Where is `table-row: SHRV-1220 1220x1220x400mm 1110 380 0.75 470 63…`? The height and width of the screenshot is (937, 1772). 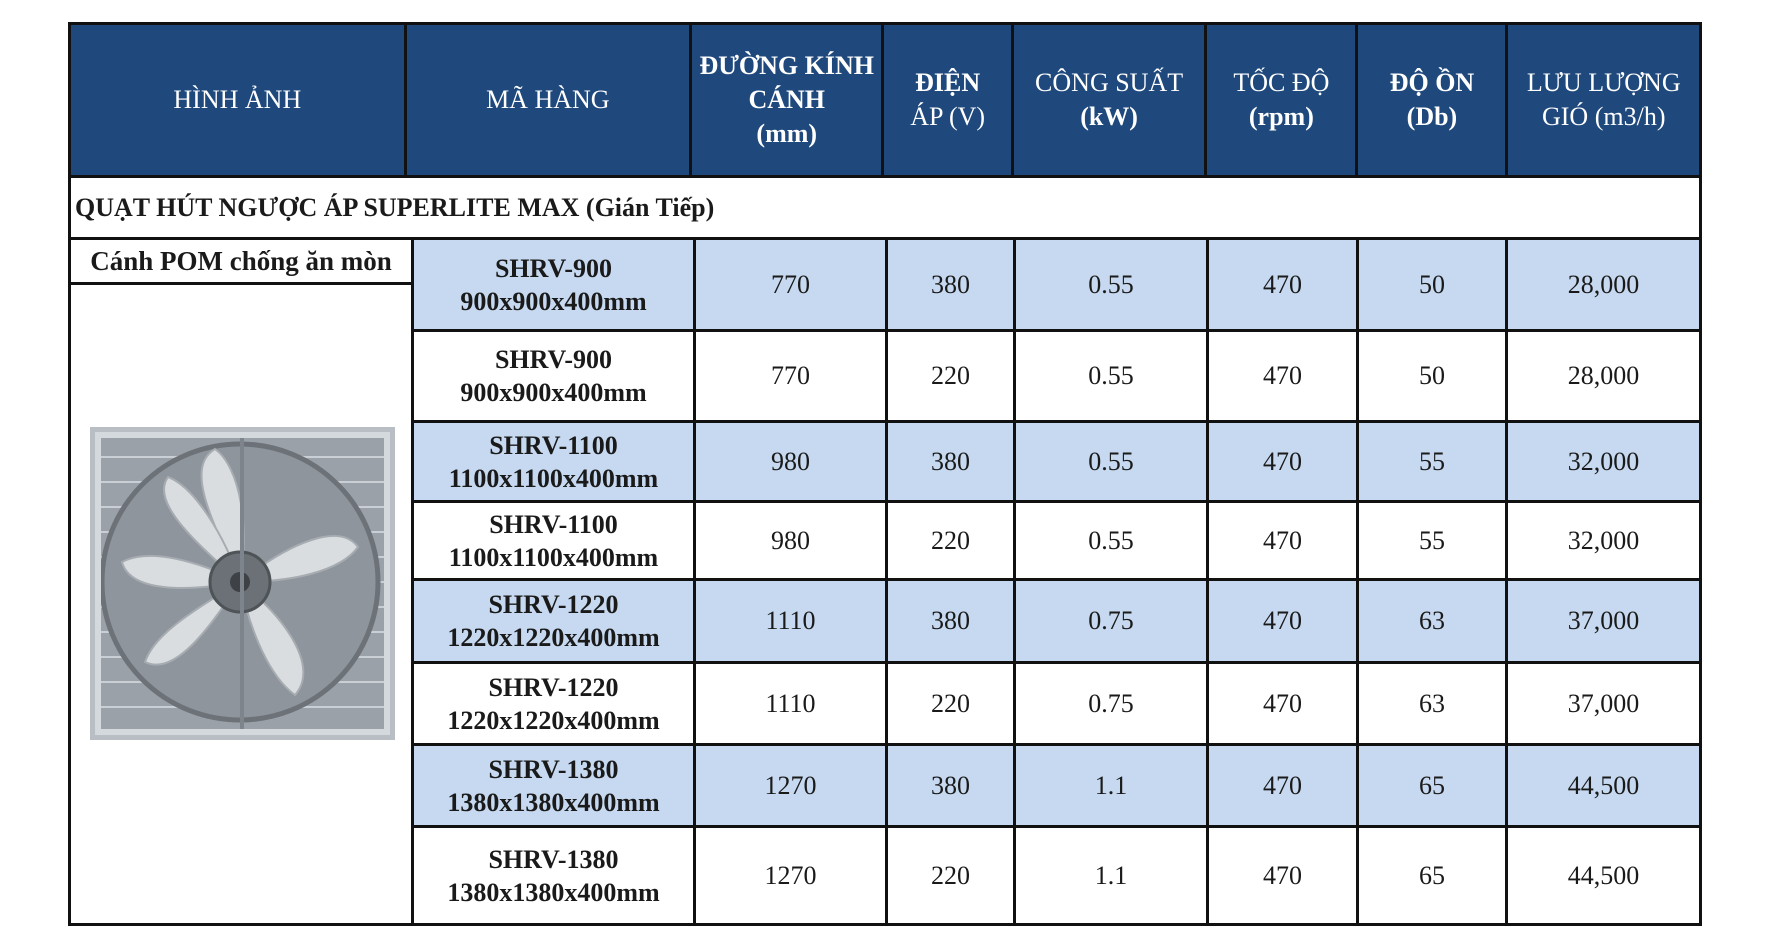 table-row: SHRV-1220 1220x1220x400mm 1110 380 0.75 470 63… is located at coordinates (1056, 622).